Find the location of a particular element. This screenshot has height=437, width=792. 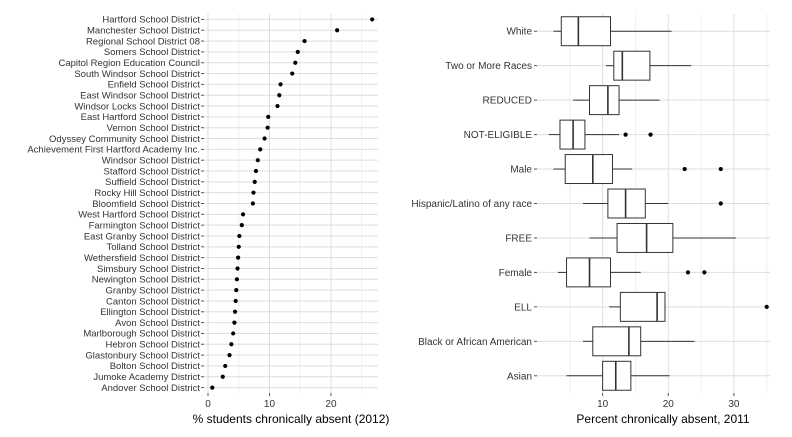

left-y-tick-label: Wethersfield School District is located at coordinates (142, 258).